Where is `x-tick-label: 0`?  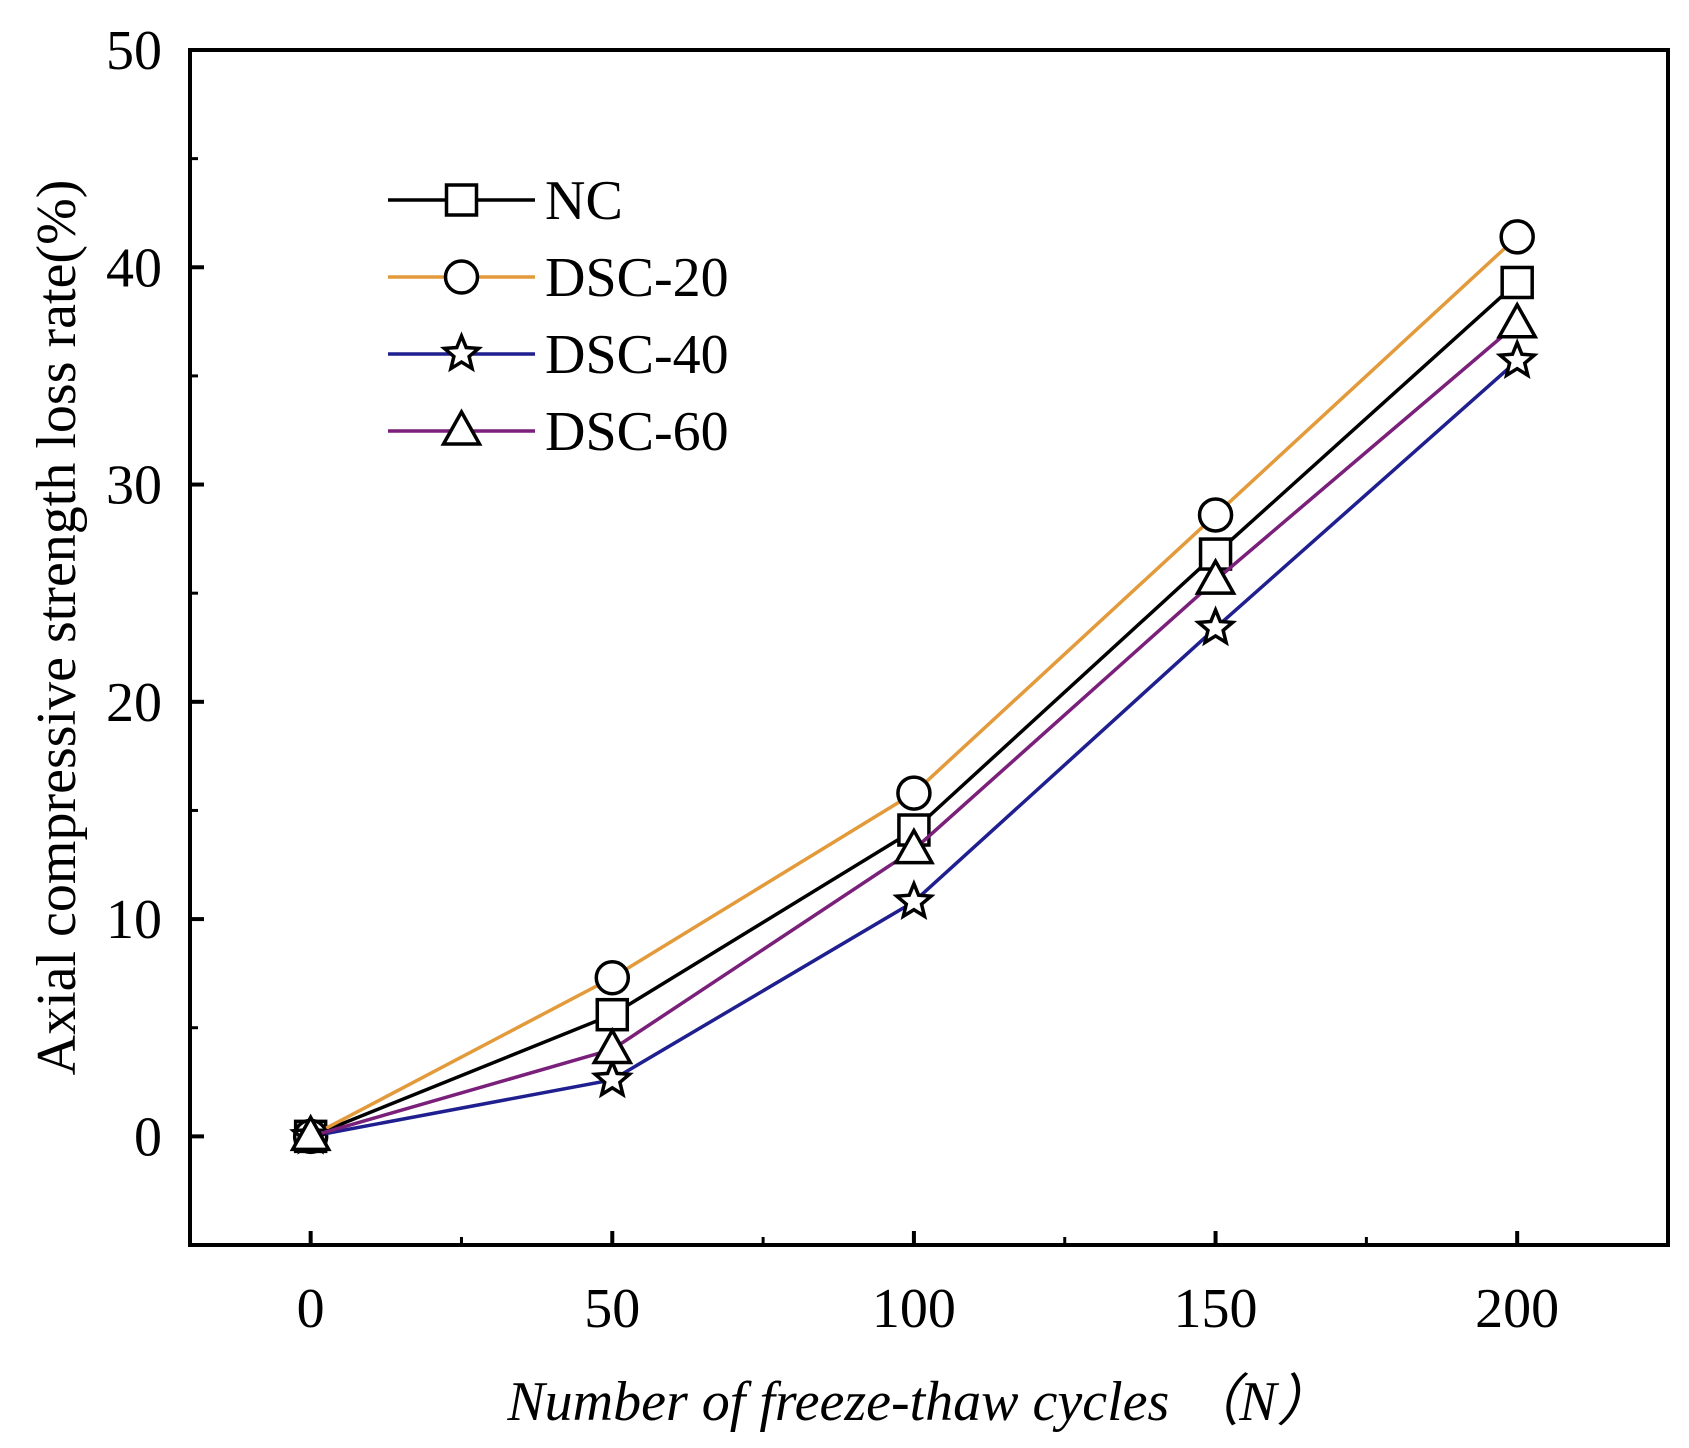 x-tick-label: 0 is located at coordinates (311, 1309).